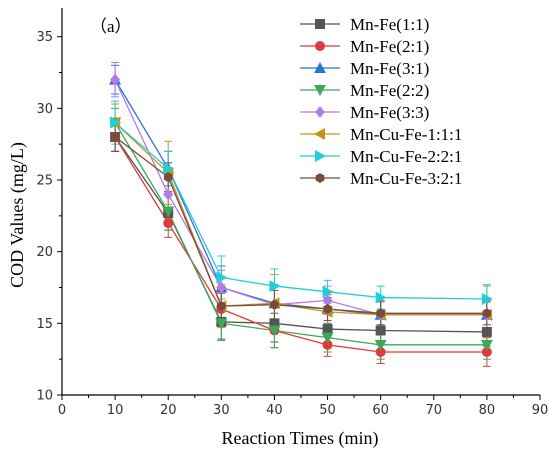 This screenshot has width=550, height=457. Describe the element at coordinates (44, 324) in the screenshot. I see `y-tick-label: 15` at that location.